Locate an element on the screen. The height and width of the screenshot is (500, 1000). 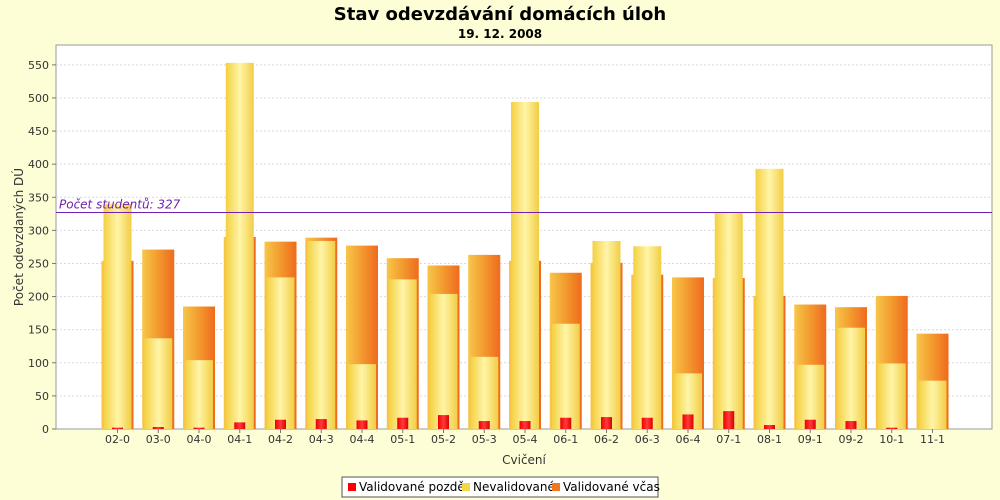
x-tick-label: 05-1 is located at coordinates (402, 439).